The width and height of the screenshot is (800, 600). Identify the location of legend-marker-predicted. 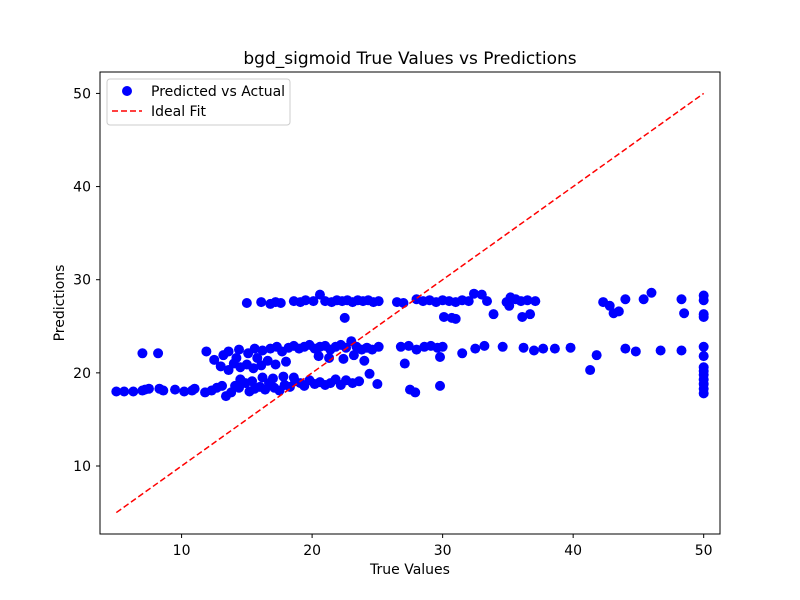
(127, 91).